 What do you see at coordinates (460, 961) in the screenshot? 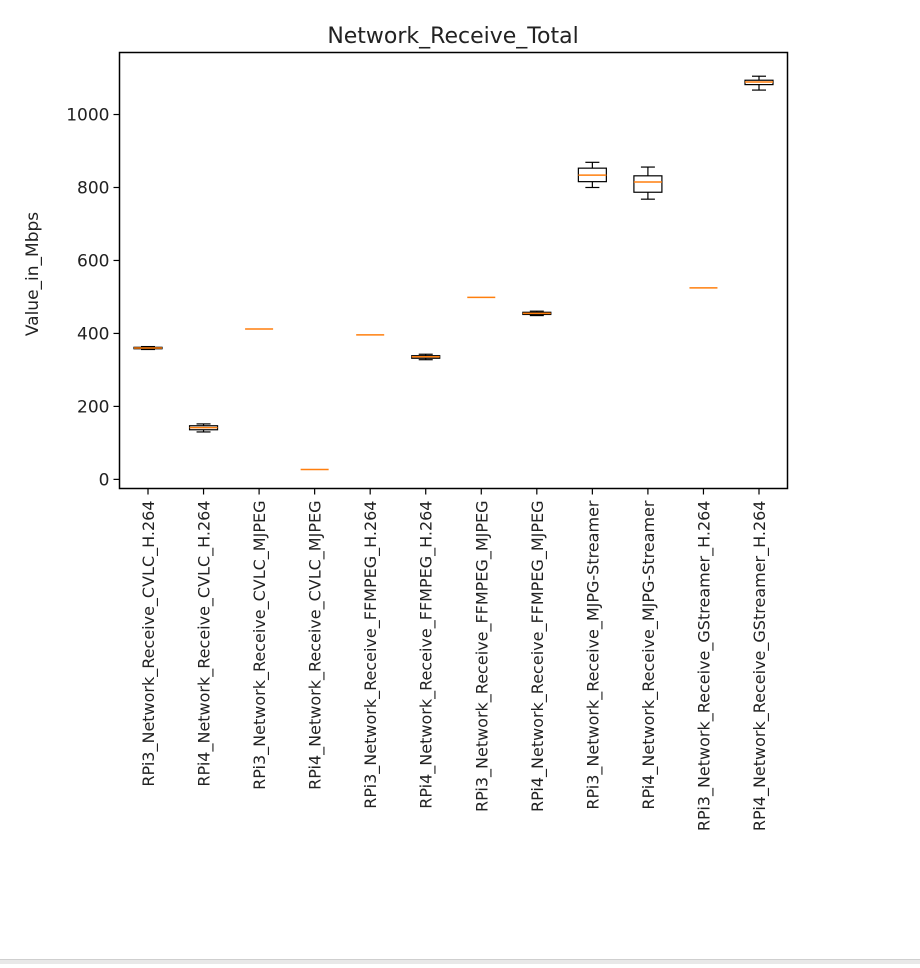
I see `window-bottom-edge` at bounding box center [460, 961].